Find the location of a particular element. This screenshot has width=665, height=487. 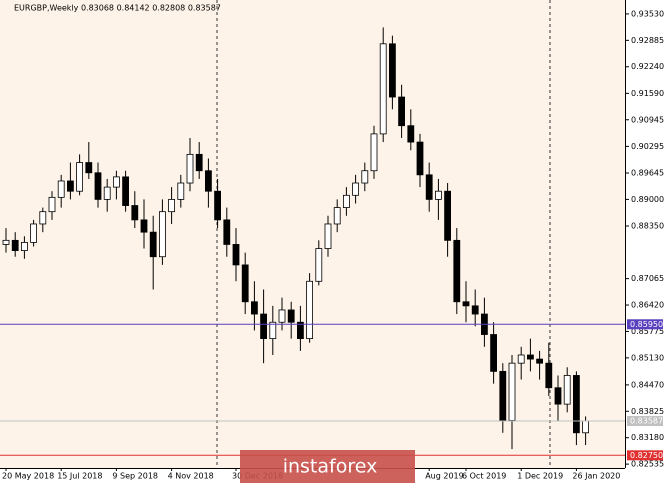

y-tick-label: 0.89645 is located at coordinates (647, 172).